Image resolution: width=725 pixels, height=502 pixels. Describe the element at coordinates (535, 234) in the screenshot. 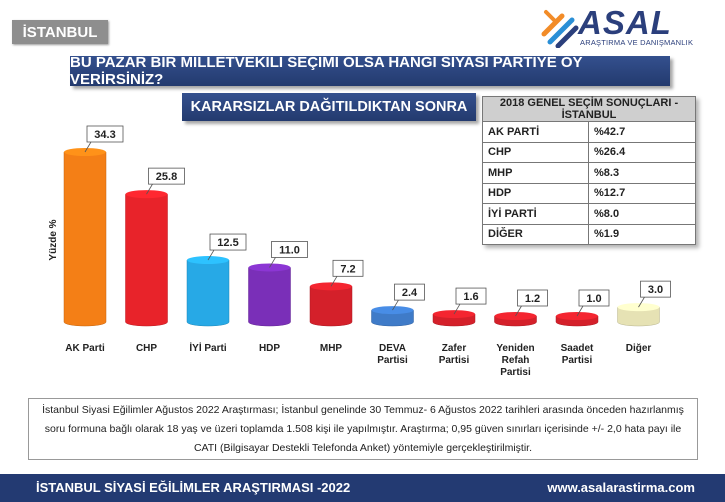

I see `party-name: DİĞER` at that location.